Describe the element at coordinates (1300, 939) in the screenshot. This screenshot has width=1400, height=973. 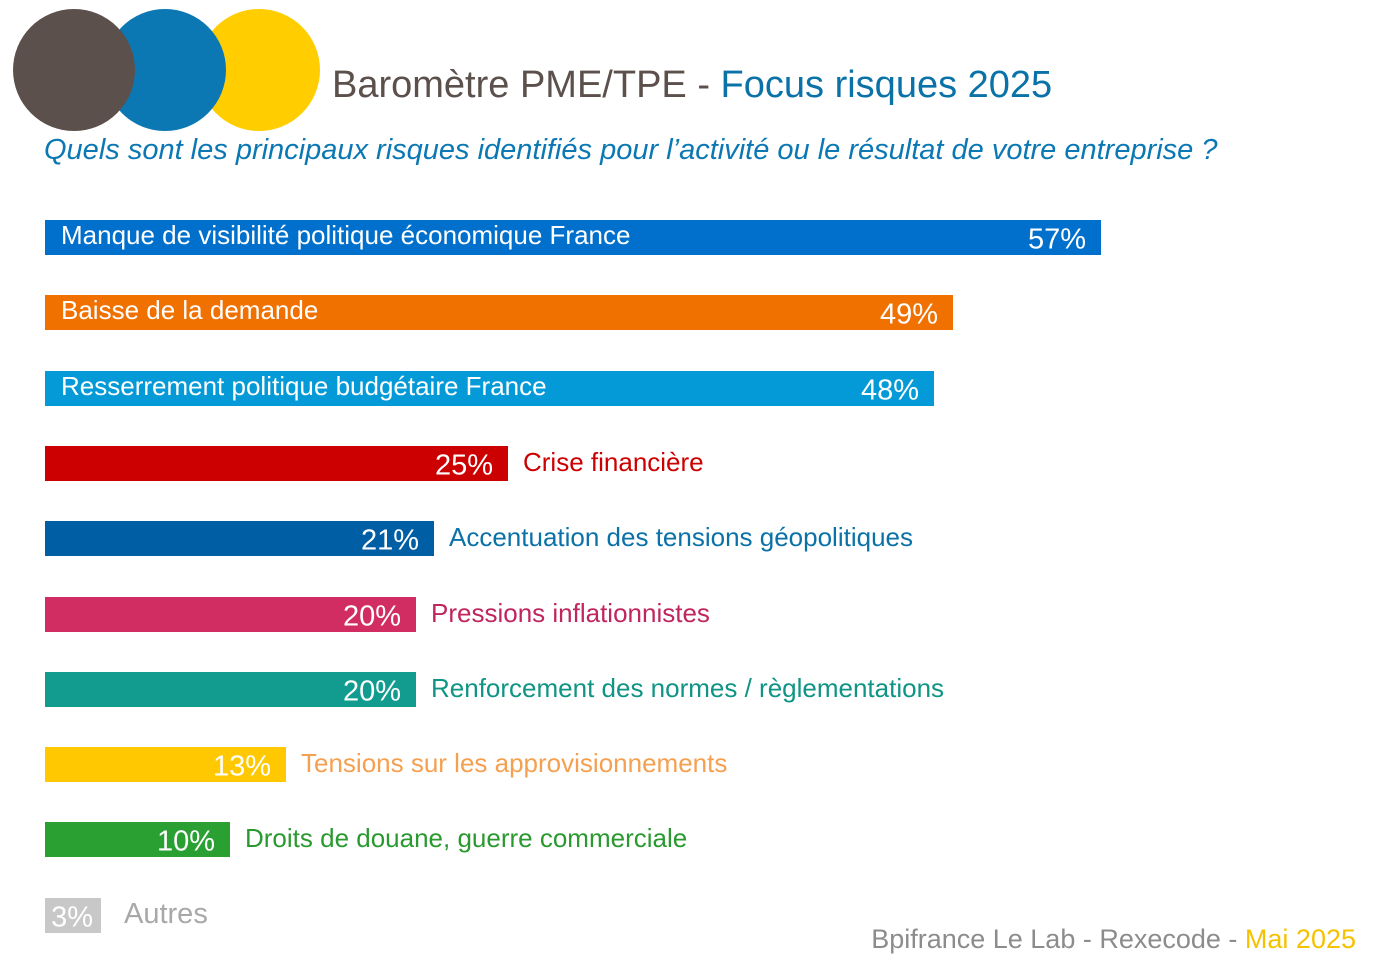
I see `source-date: Mai 2025` at that location.